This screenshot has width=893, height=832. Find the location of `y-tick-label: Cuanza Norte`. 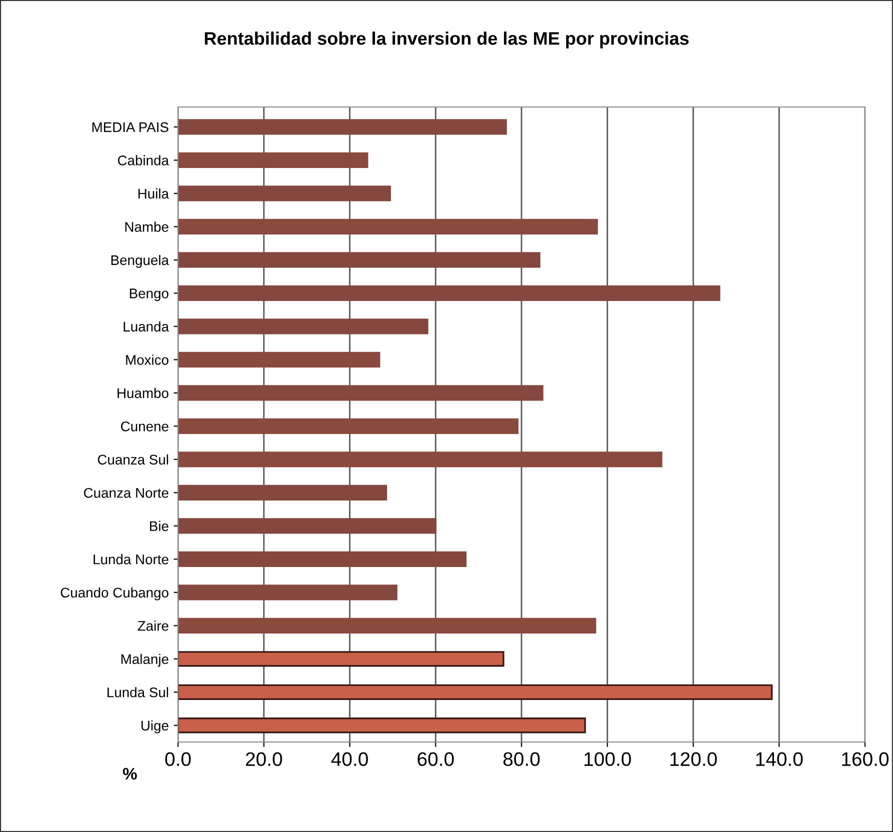

y-tick-label: Cuanza Norte is located at coordinates (126, 493).